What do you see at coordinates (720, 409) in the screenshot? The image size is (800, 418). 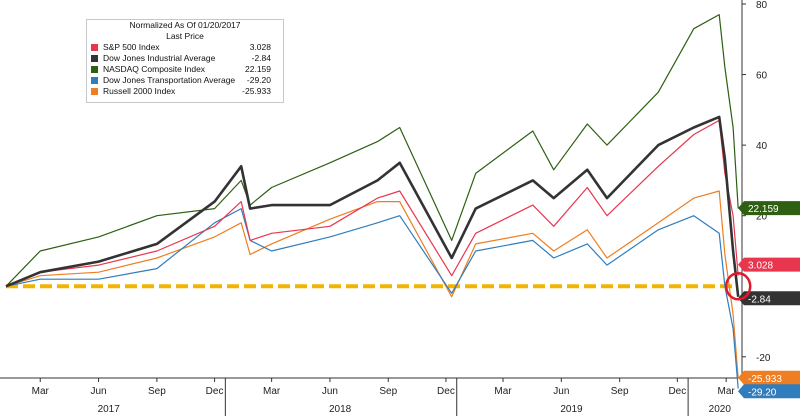 I see `x-year-label: 2020` at bounding box center [720, 409].